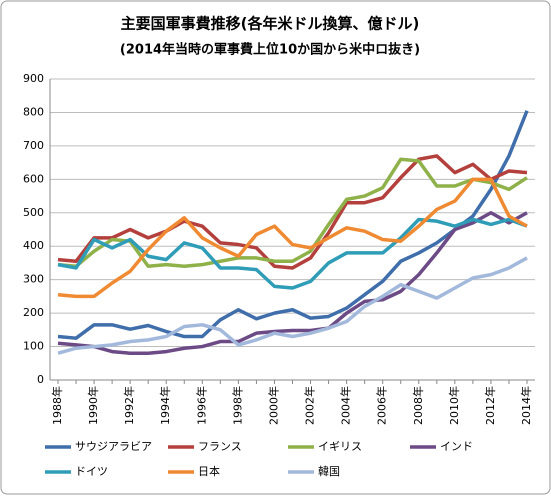  I want to click on legend-label: 日本, so click(209, 471).